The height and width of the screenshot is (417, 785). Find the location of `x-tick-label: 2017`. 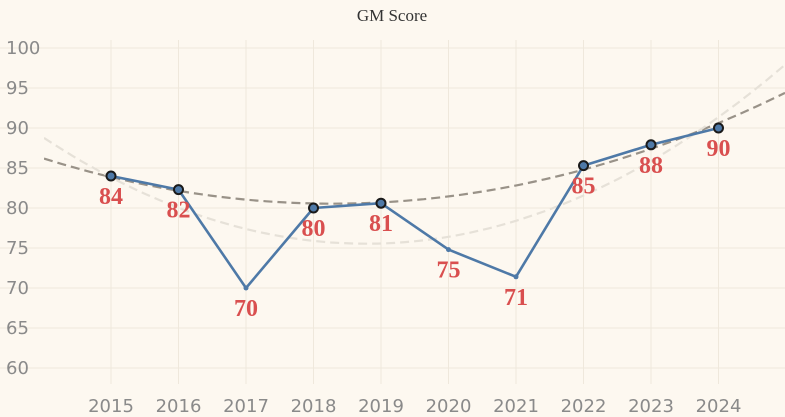

x-tick-label: 2017 is located at coordinates (246, 406).